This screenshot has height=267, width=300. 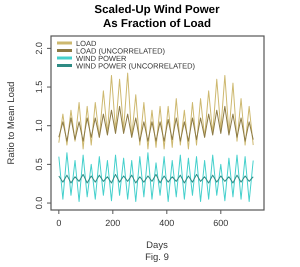 I want to click on y-tick-label: 0.5, so click(x=39, y=164).